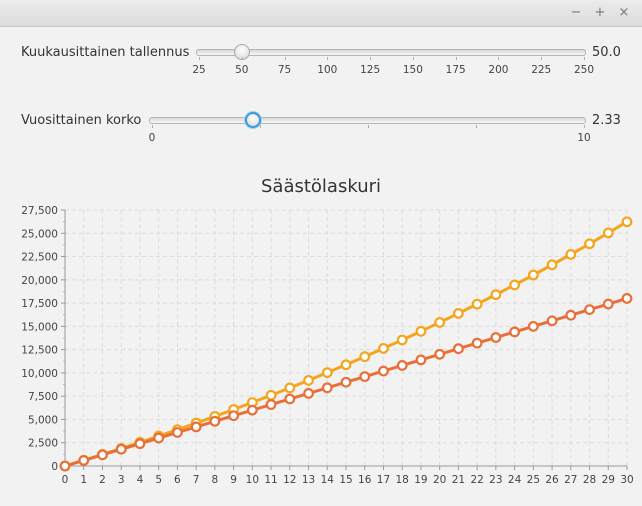  I want to click on slider-tick-label: 0, so click(152, 138).